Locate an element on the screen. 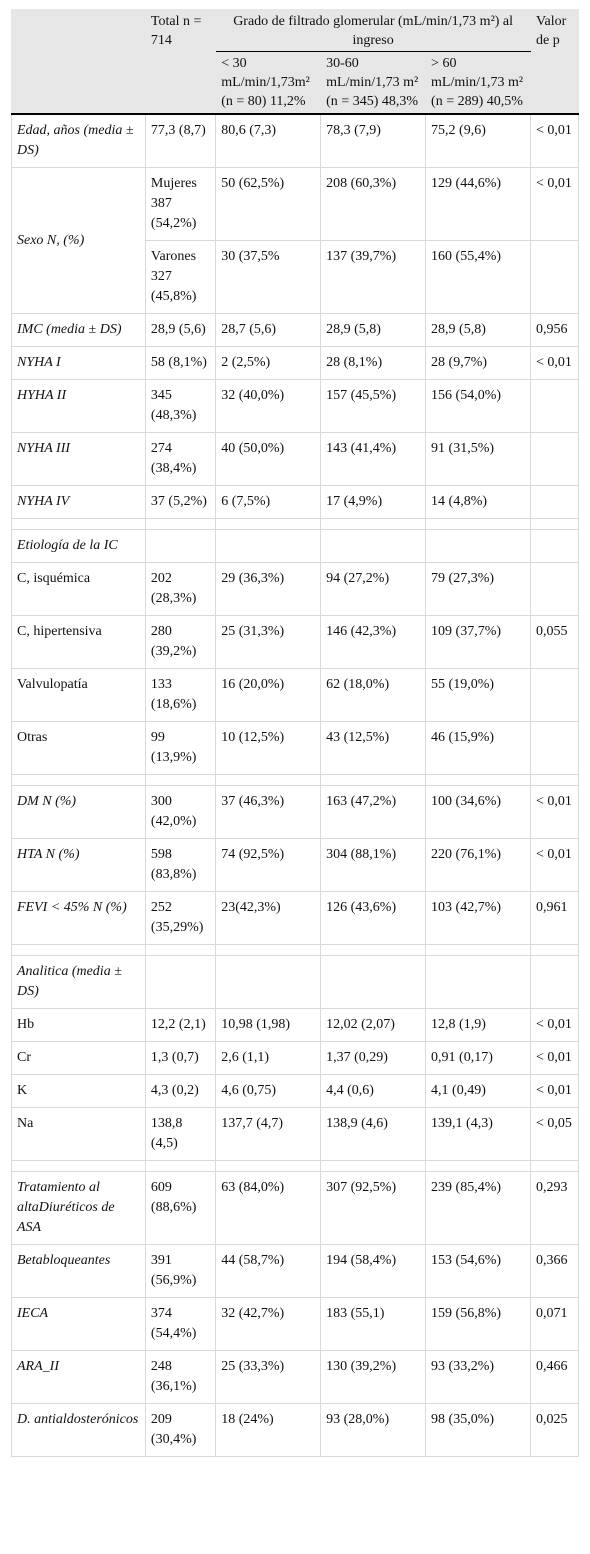 The height and width of the screenshot is (1554, 590). cell-p: 0,293 is located at coordinates (554, 1208).